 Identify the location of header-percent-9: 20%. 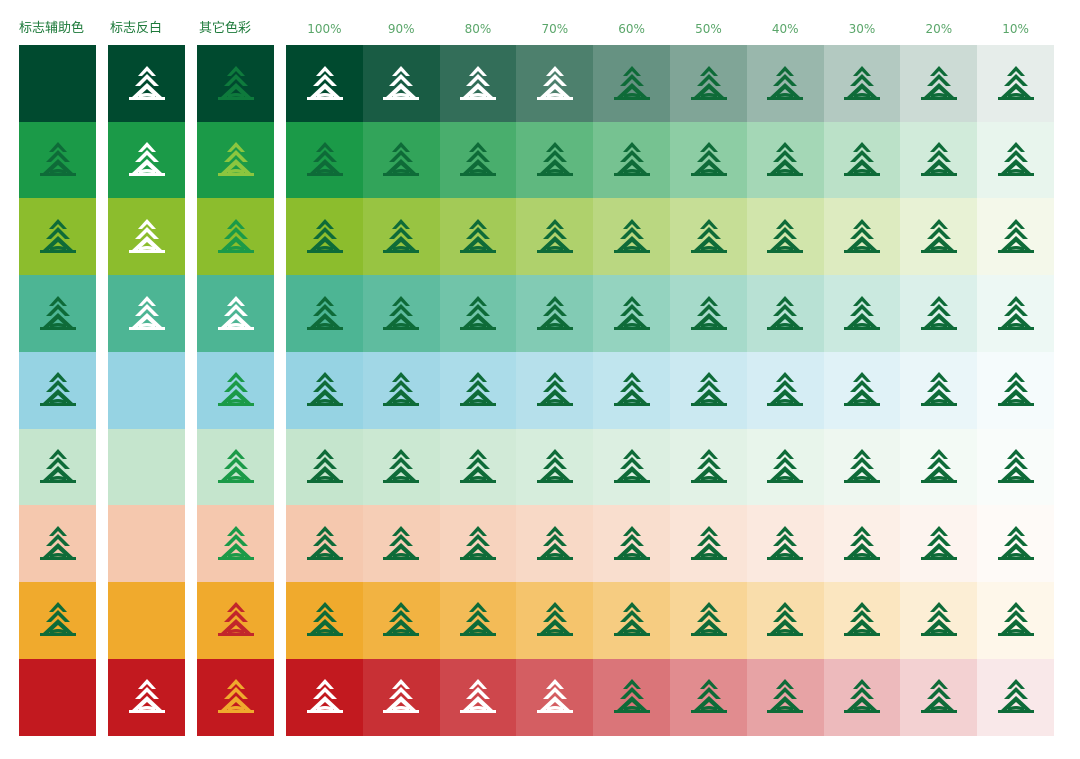
(939, 29).